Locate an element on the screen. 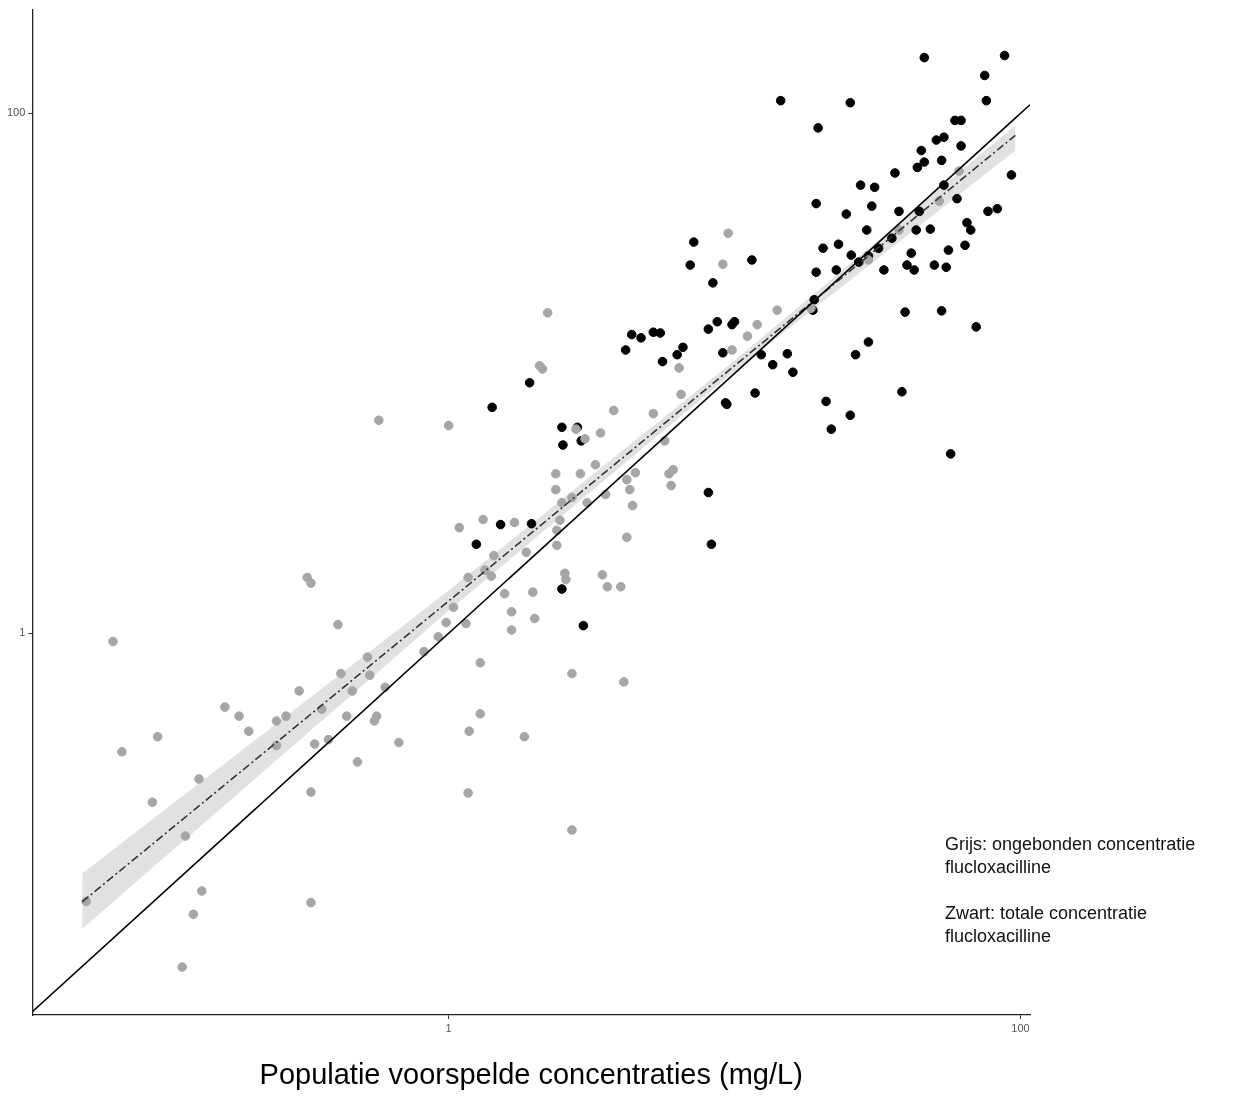 The image size is (1245, 1101). x-axis-title: Populatie voorspelde concentraties (mg/L) is located at coordinates (531, 1073).